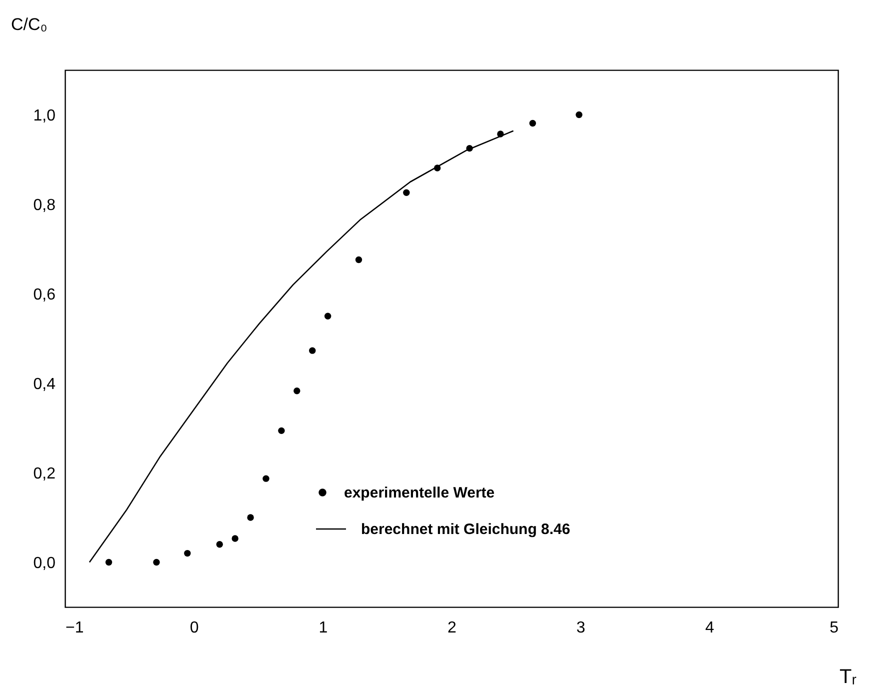 The image size is (871, 696). Describe the element at coordinates (29, 24) in the screenshot. I see `y-axis-title: C/C₀` at that location.